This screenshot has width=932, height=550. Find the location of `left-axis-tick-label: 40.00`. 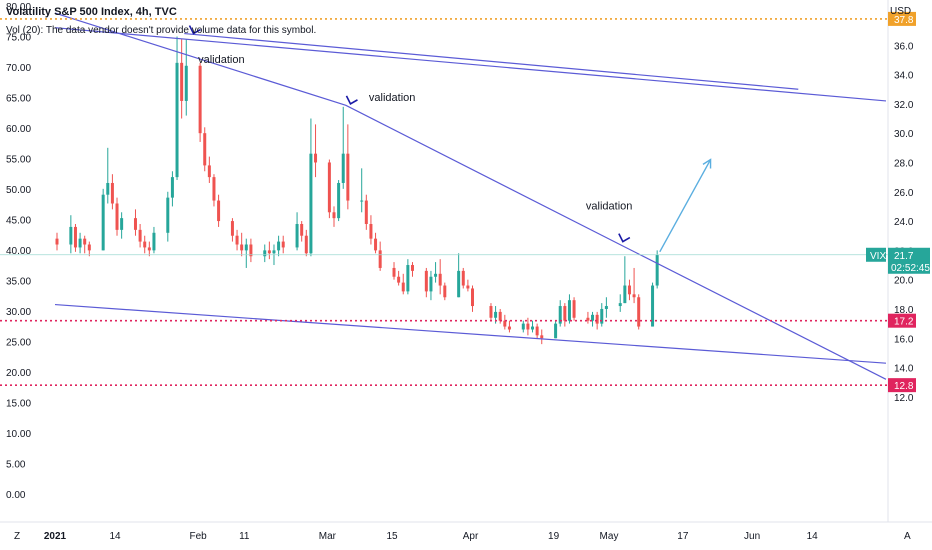

left-axis-tick-label: 40.00 is located at coordinates (18, 251).